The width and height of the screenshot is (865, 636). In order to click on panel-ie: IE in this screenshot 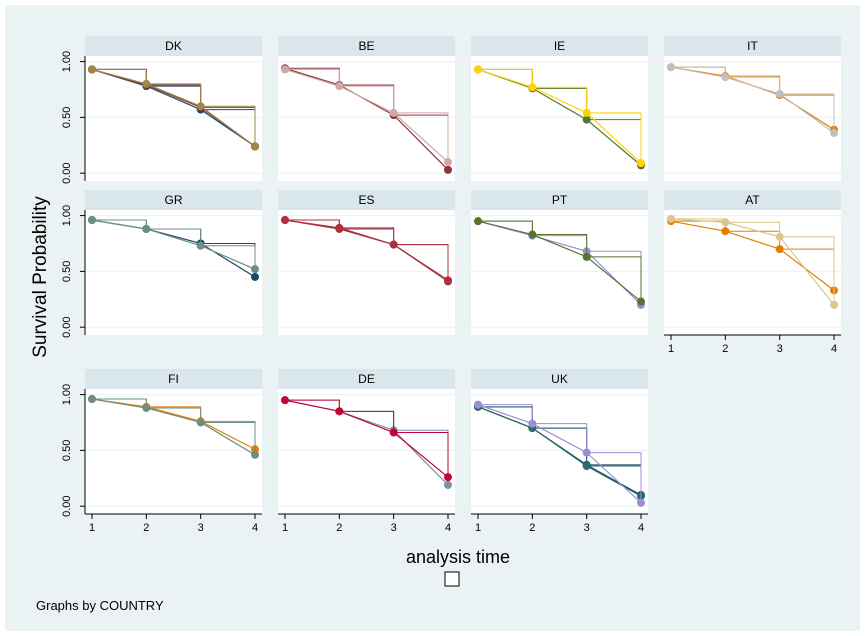, I will do `click(559, 108)`.